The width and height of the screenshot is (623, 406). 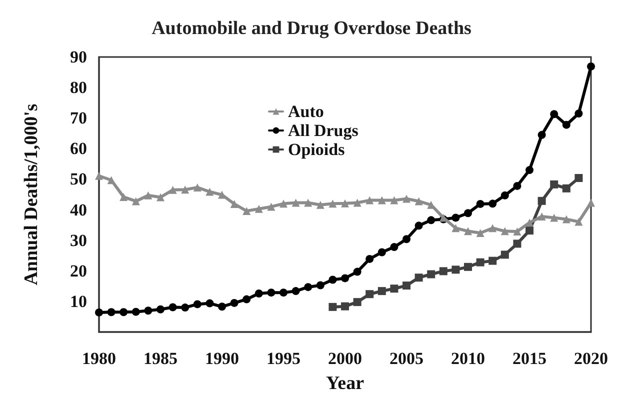 What do you see at coordinates (312, 28) in the screenshot?
I see `chart-title: Automobile and Drug Overdose Deaths` at bounding box center [312, 28].